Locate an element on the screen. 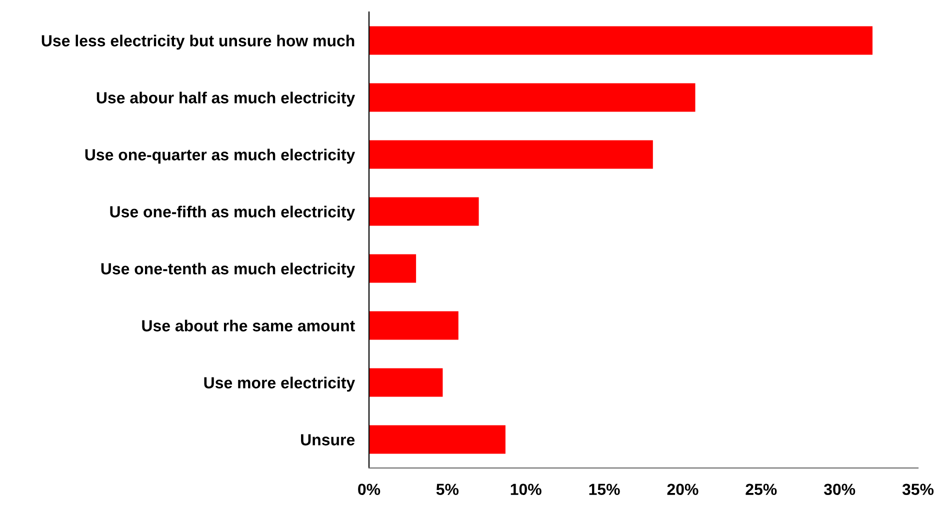 The image size is (946, 510). y-tick-label: Use one-quarter as much electricity is located at coordinates (220, 156).